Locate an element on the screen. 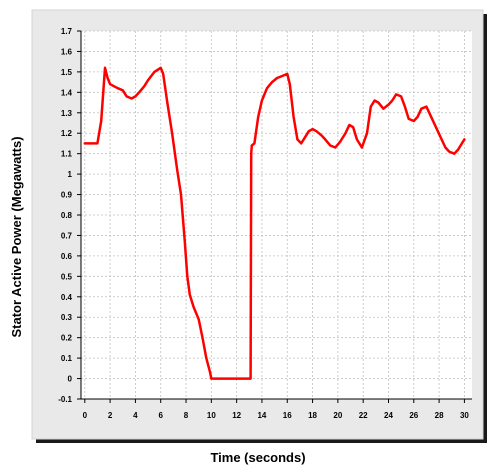 This screenshot has width=491, height=471. y-tick-label: 1.2 is located at coordinates (67, 133).